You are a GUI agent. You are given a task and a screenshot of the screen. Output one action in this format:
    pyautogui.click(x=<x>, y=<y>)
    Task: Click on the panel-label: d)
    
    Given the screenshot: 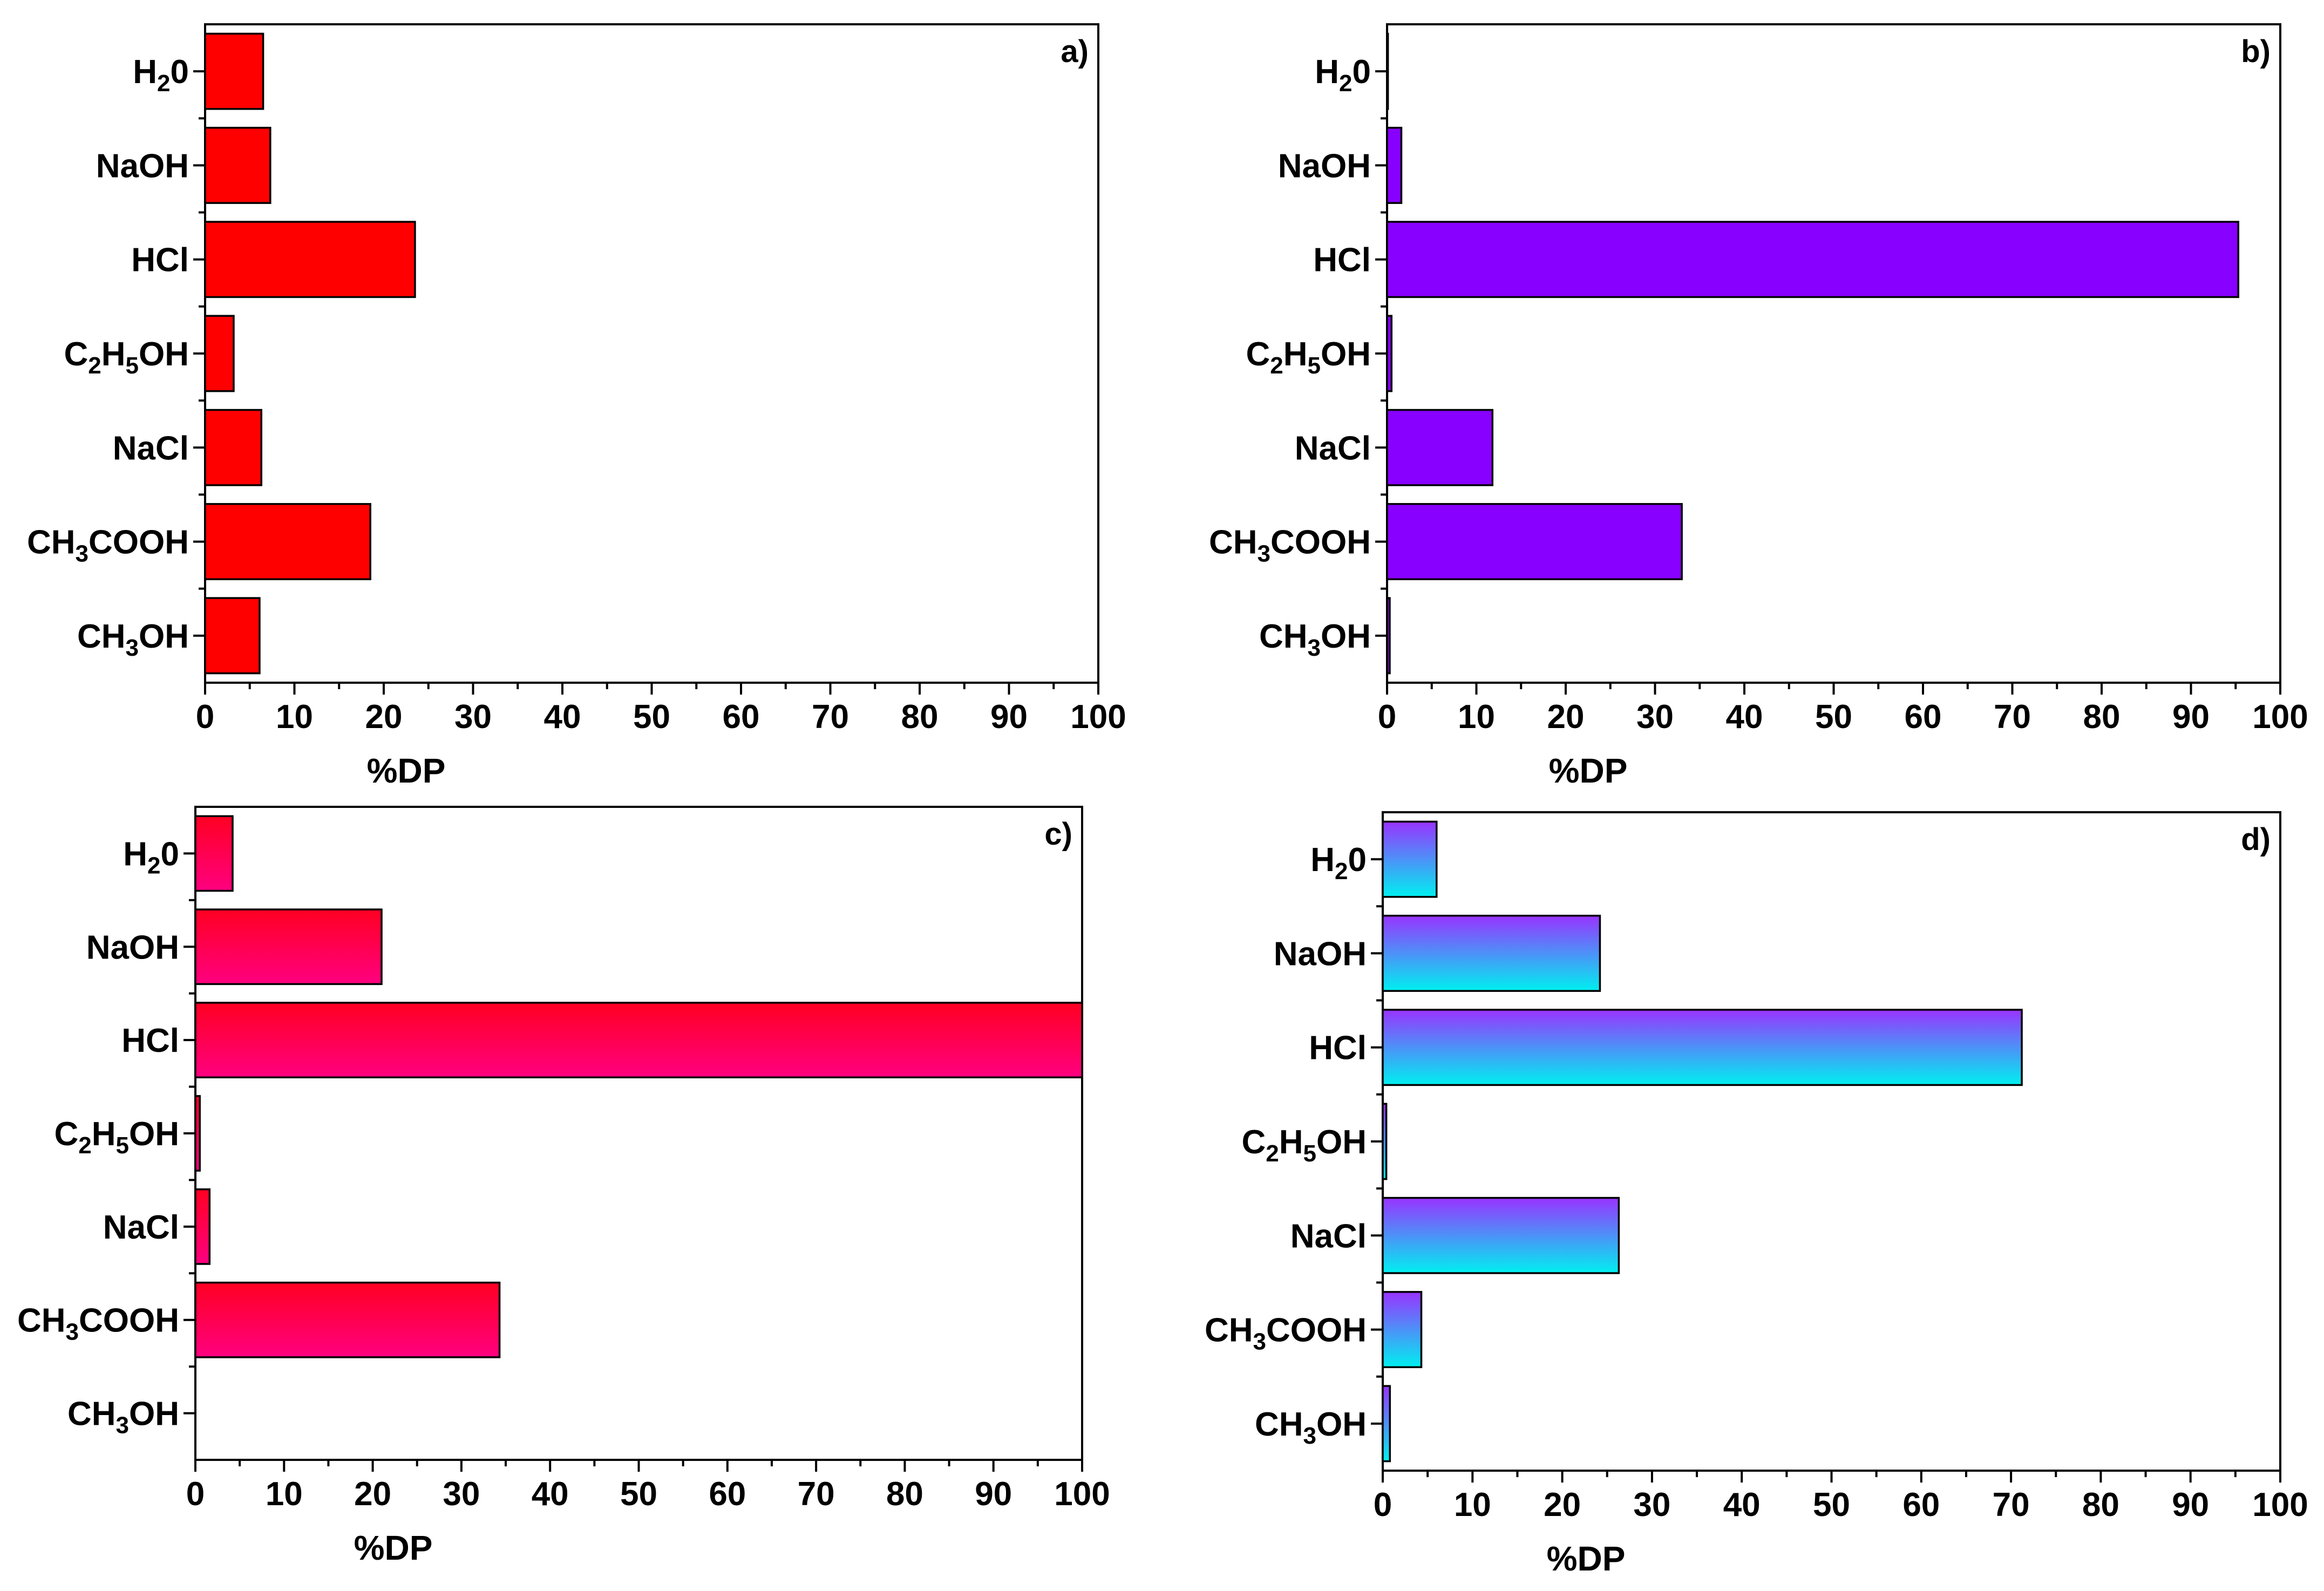 What is the action you would take?
    pyautogui.click(x=2256, y=839)
    